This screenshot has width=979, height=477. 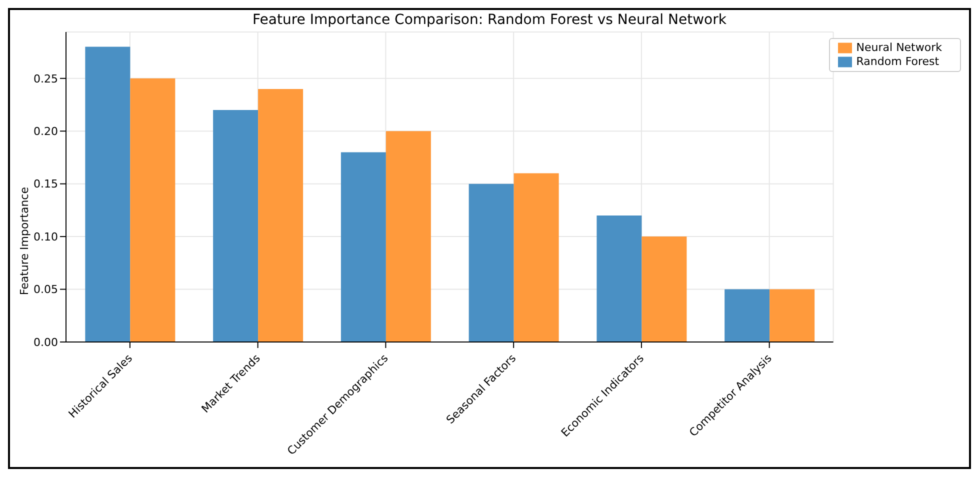 I want to click on y-tick-label: 0.25, so click(x=46, y=79).